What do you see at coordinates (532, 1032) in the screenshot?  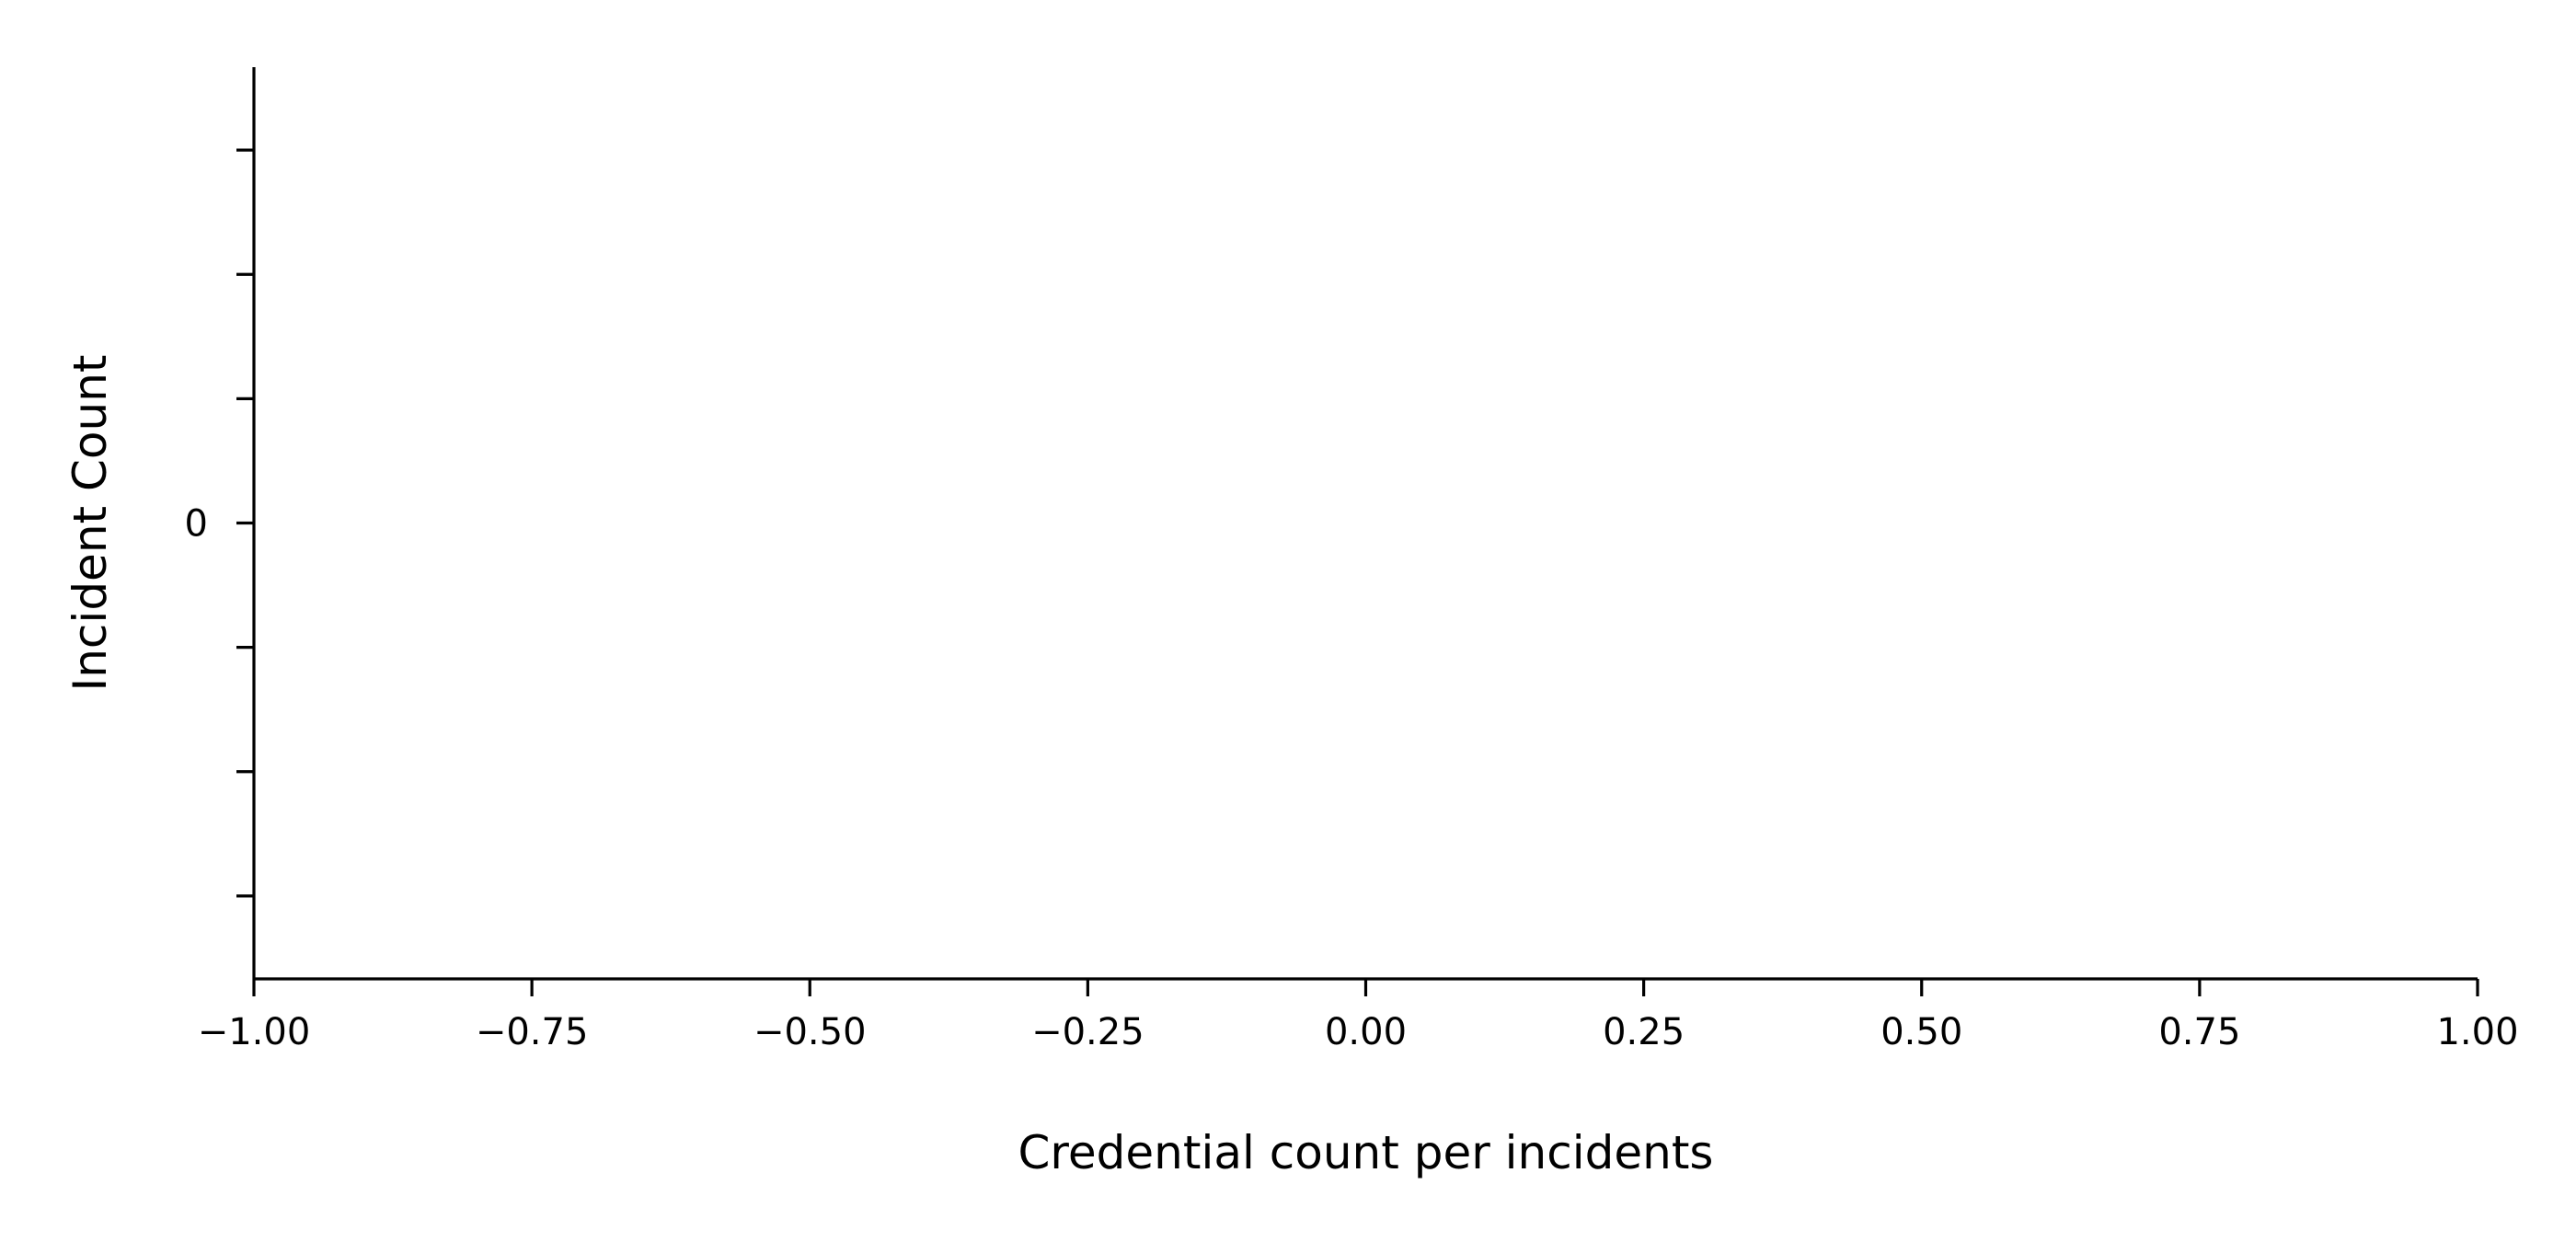 I see `x-tick-label: −0.75` at bounding box center [532, 1032].